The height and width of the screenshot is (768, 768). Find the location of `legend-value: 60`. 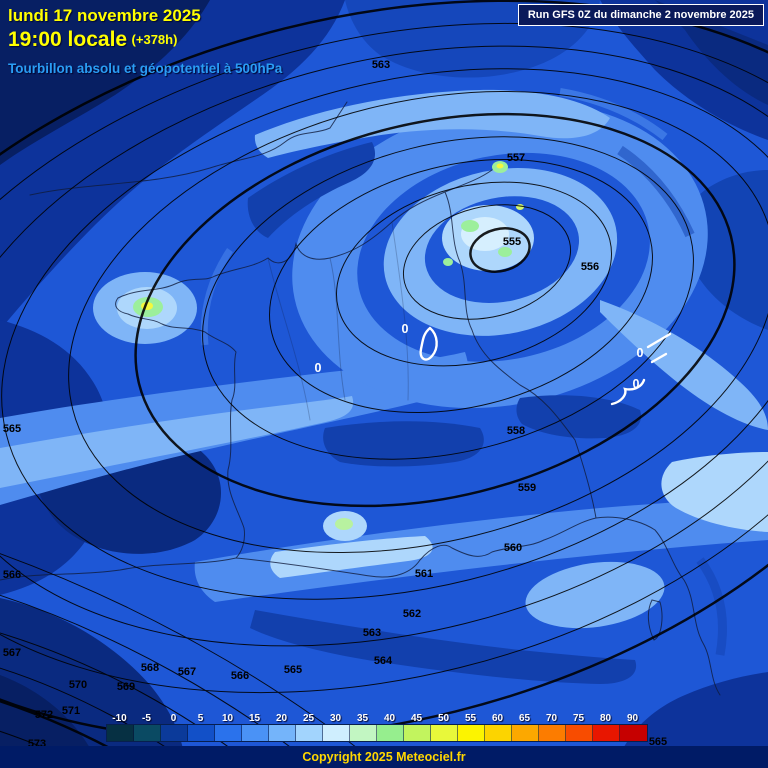

legend-value: 60 is located at coordinates (497, 718).